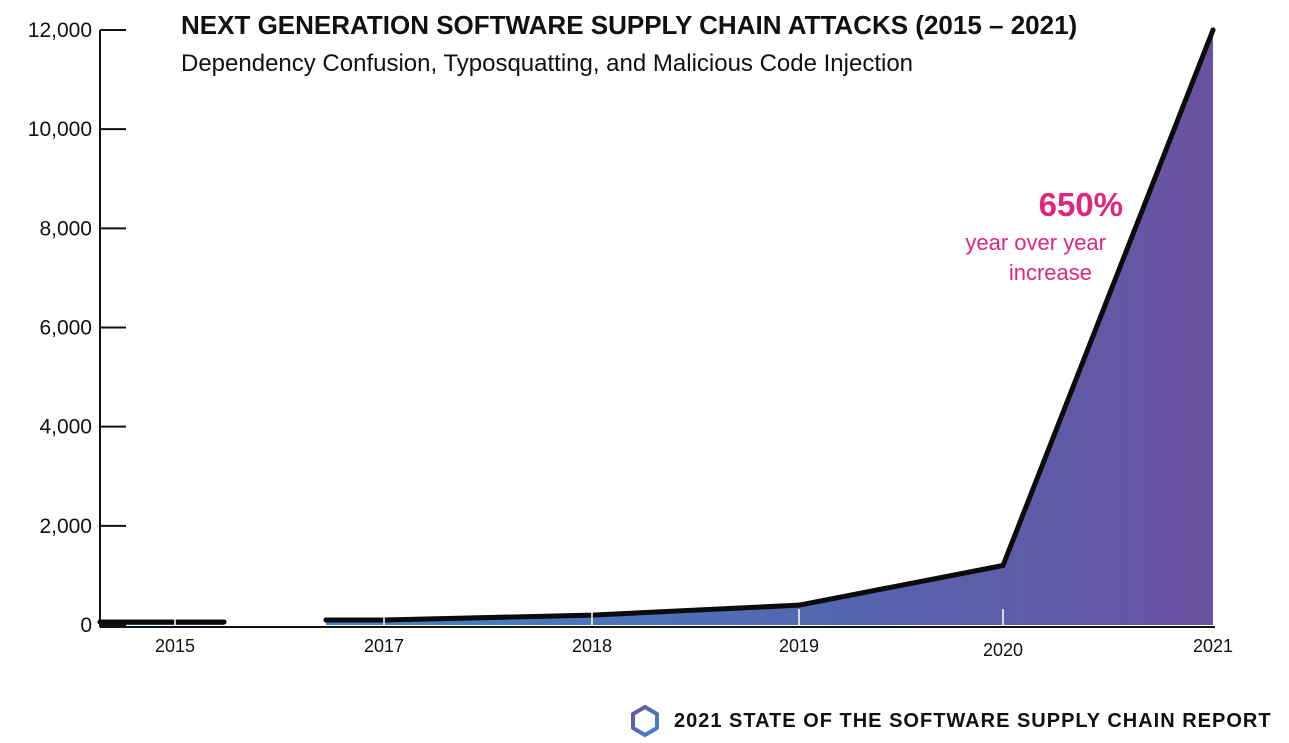 Image resolution: width=1289 pixels, height=743 pixels. I want to click on annotation-line-2: increase, so click(1050, 272).